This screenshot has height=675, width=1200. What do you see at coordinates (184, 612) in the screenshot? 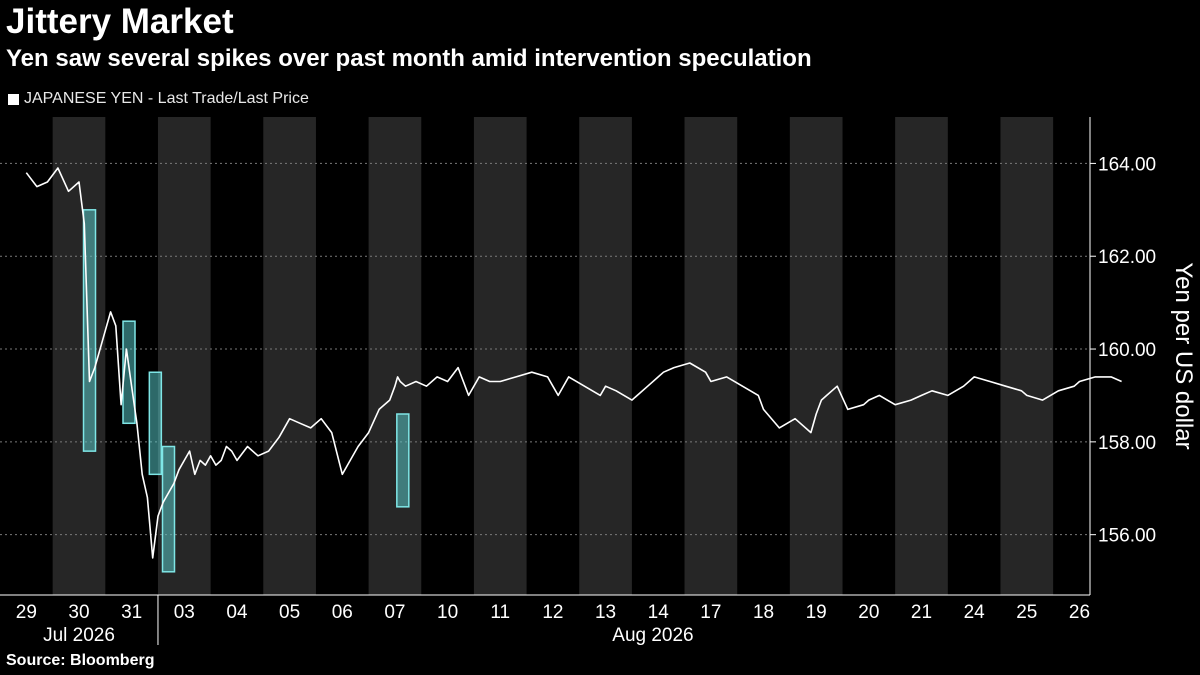
I see `x-tick-label: 03` at bounding box center [184, 612].